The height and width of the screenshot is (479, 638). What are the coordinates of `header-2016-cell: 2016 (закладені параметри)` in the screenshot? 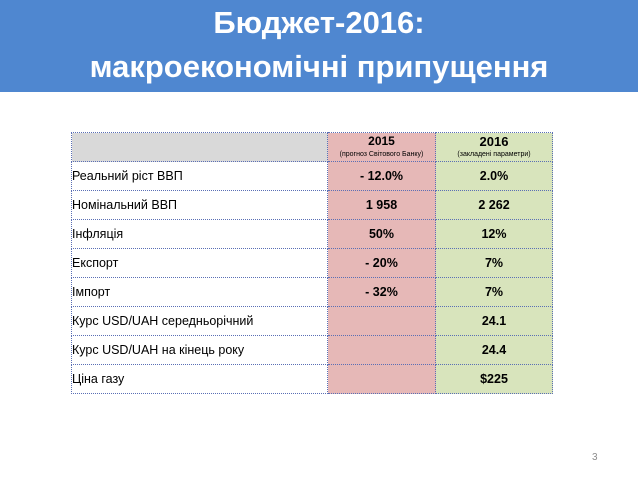 It's located at (494, 147).